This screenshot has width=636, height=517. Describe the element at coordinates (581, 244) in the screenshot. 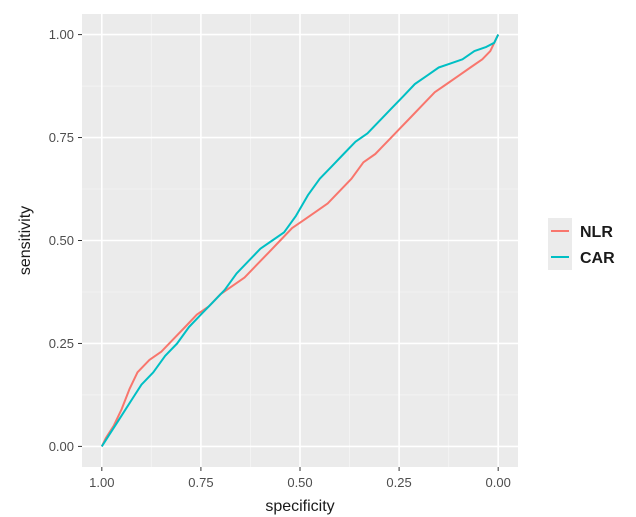

I see `legend: NLR CAR` at that location.